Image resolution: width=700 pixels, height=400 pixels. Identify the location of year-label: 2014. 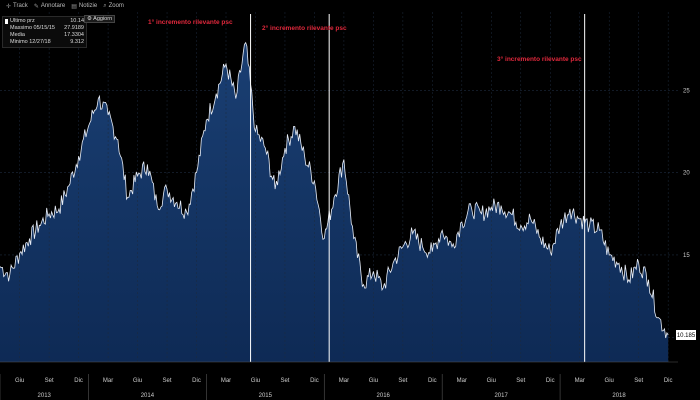
(148, 396).